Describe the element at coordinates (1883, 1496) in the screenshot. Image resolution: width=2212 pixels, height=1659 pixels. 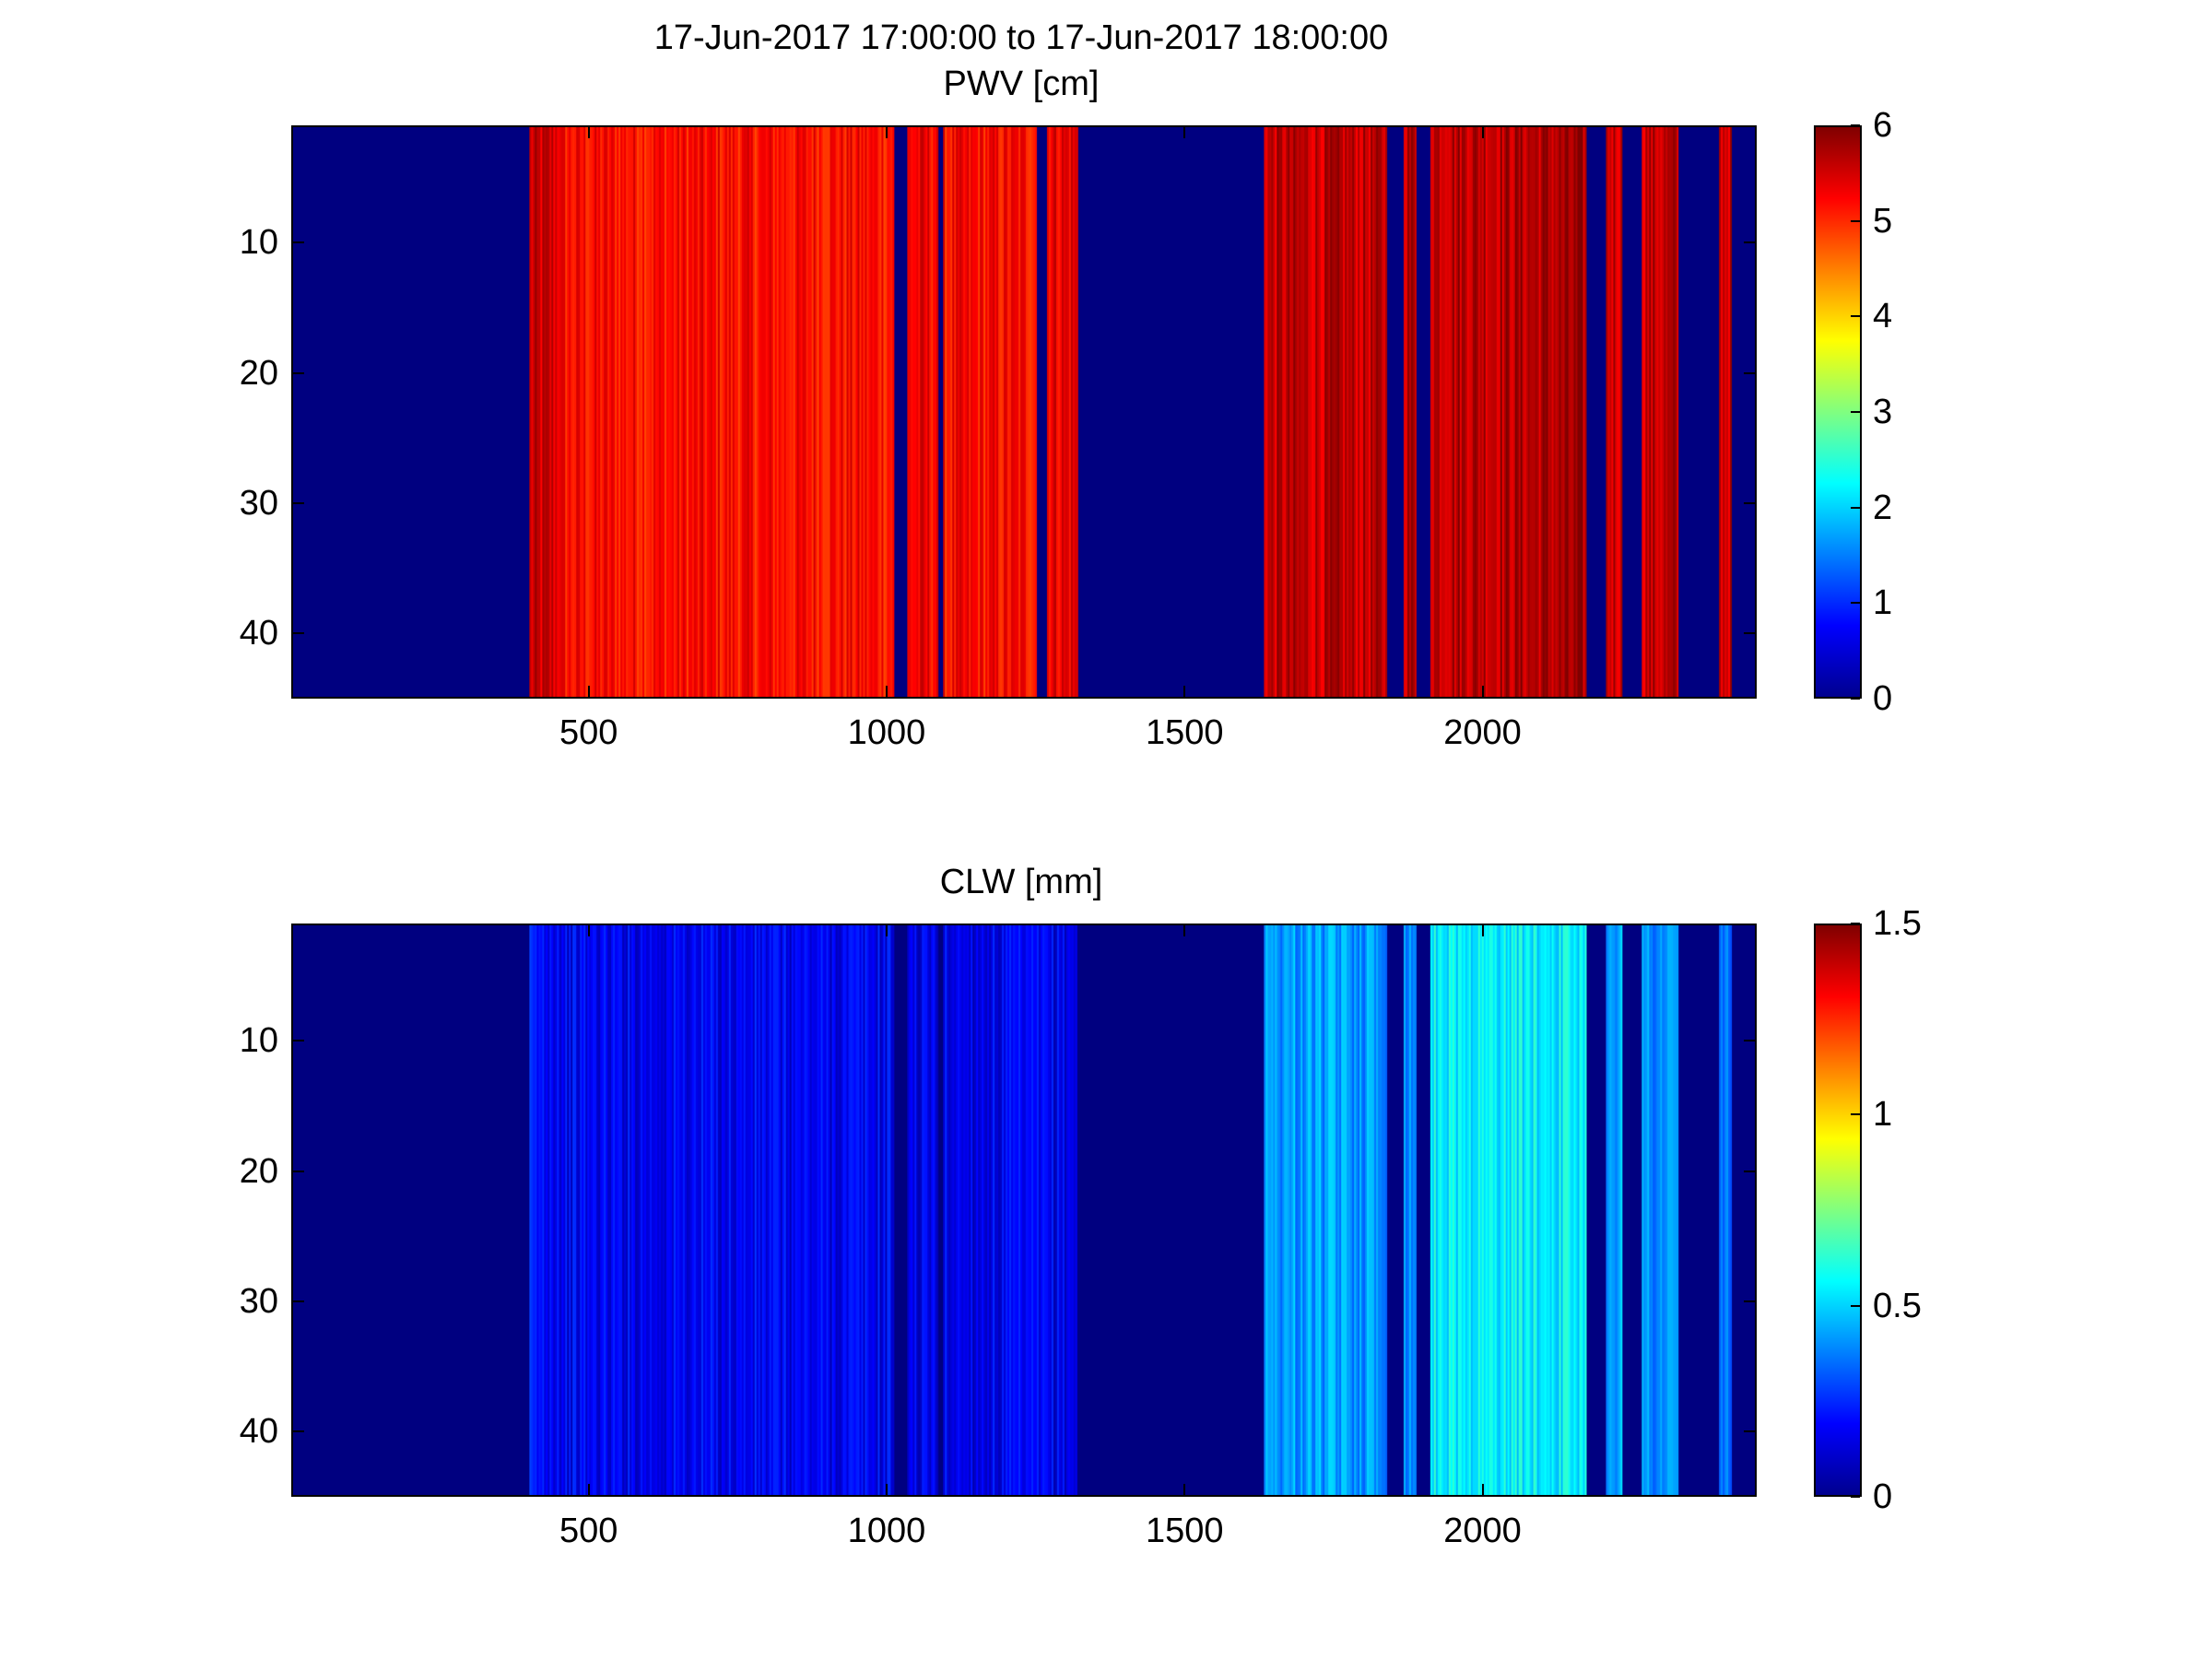
I see `clw-colorbar-tick-label: 0` at that location.